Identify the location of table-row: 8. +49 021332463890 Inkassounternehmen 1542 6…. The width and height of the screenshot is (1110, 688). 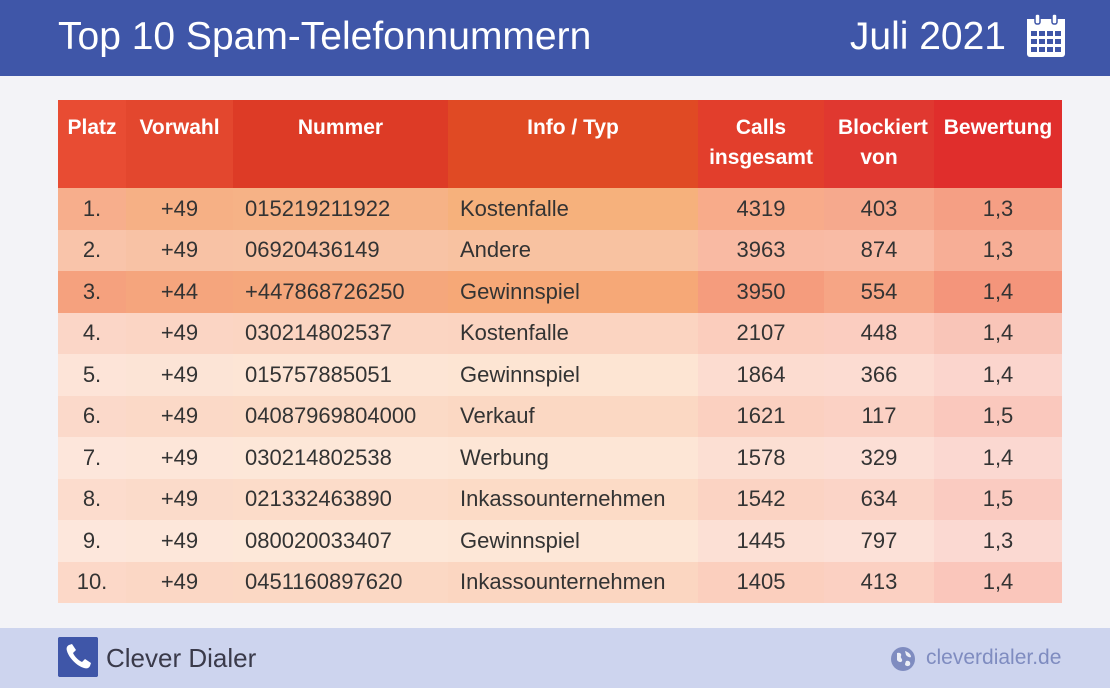
(560, 499).